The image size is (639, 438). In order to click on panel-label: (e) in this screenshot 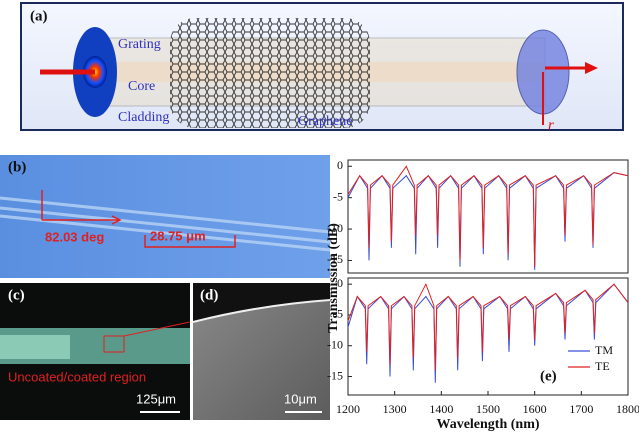, I will do `click(548, 376)`.